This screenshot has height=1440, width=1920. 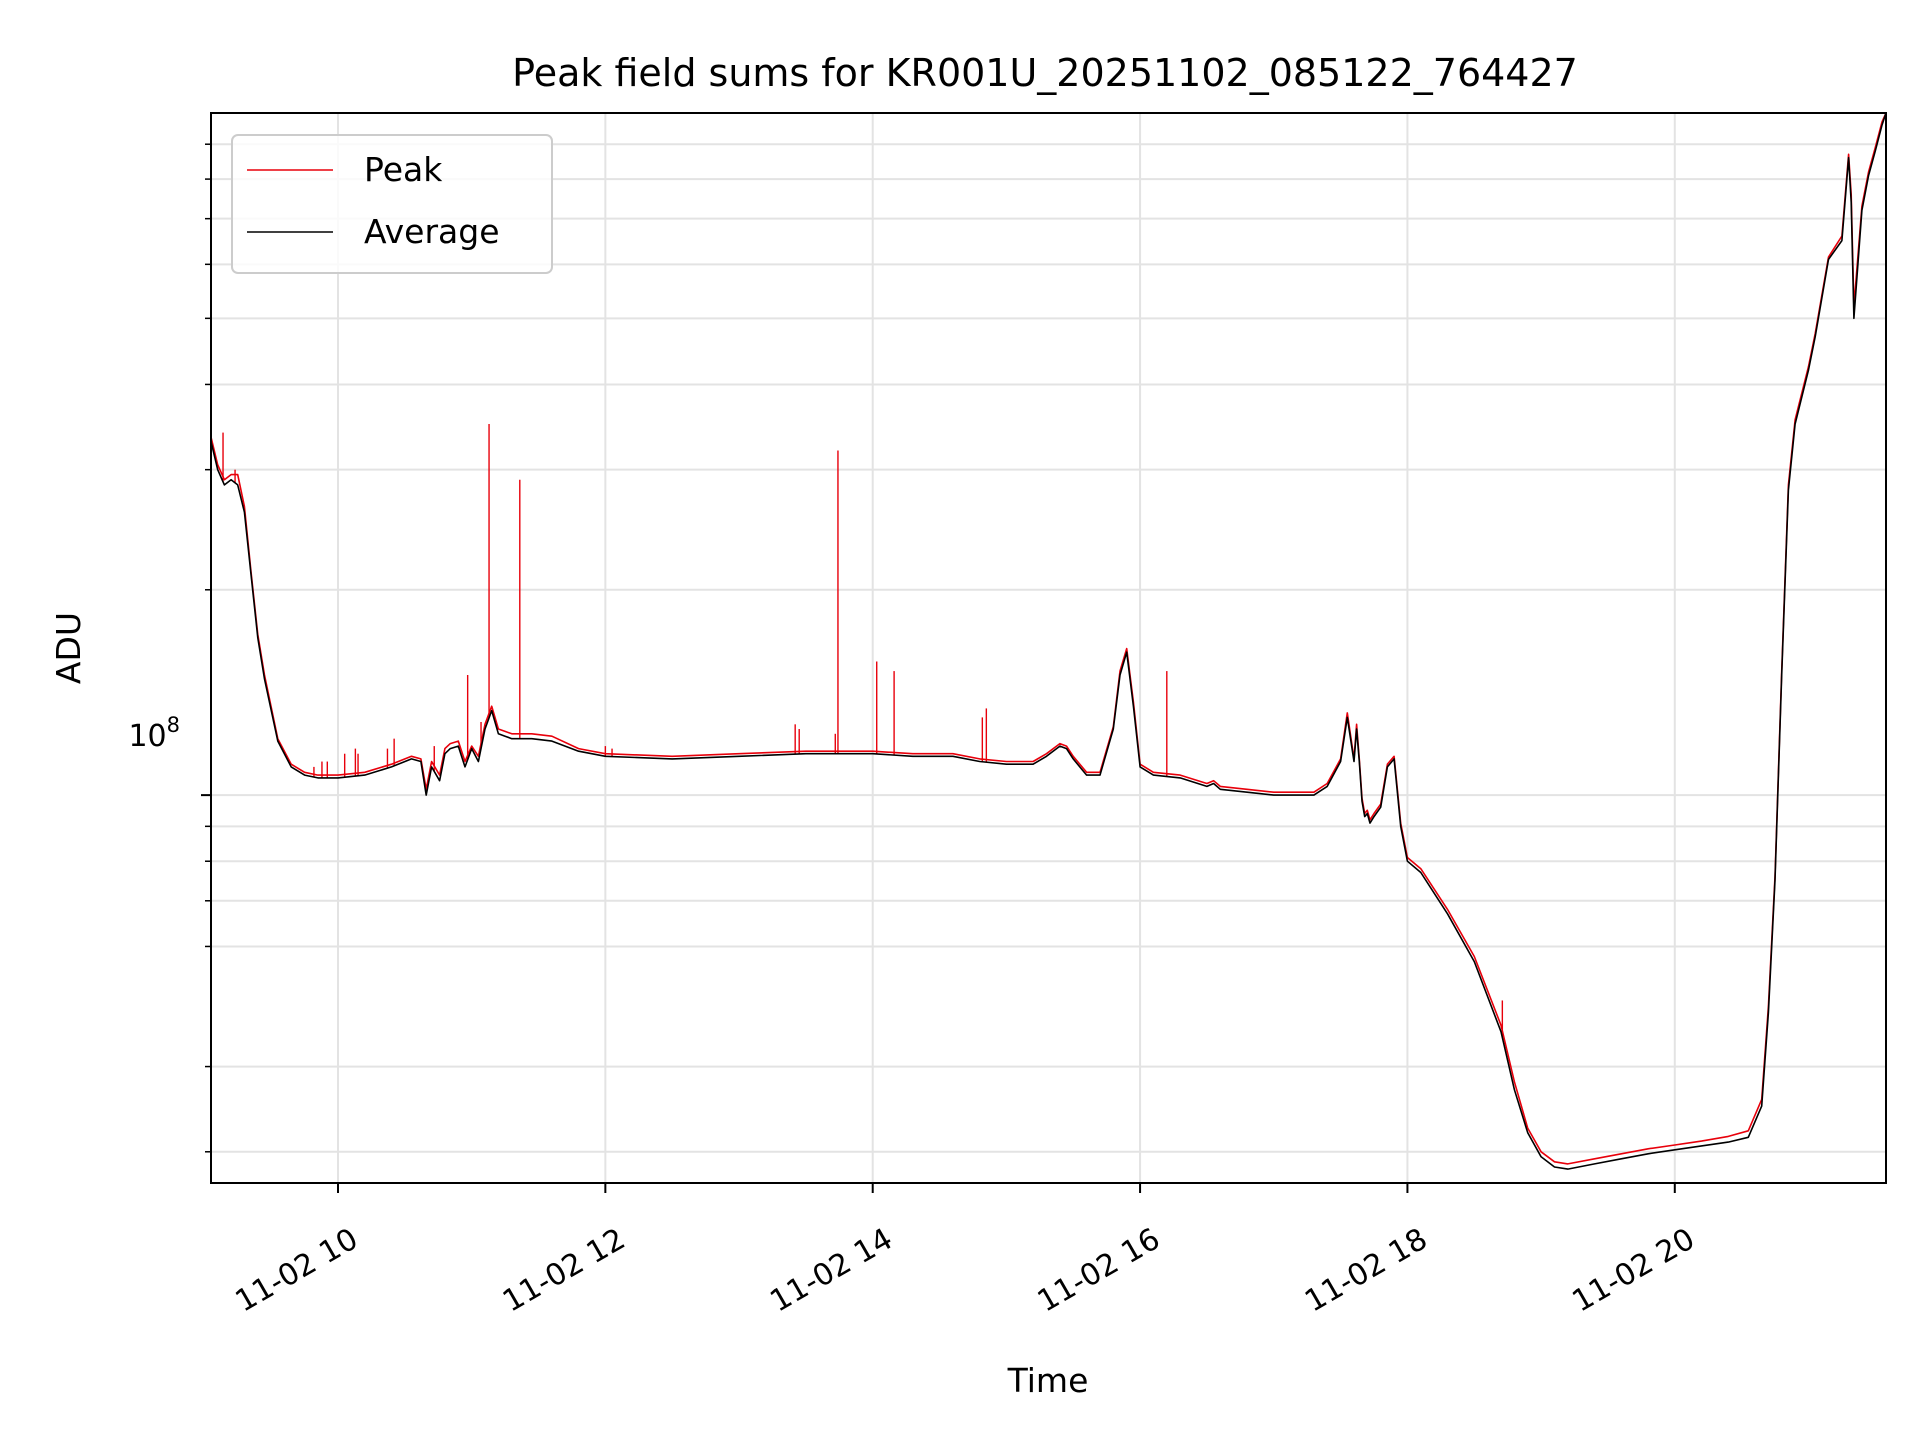 I want to click on y-axis-label: ADU, so click(x=68, y=648).